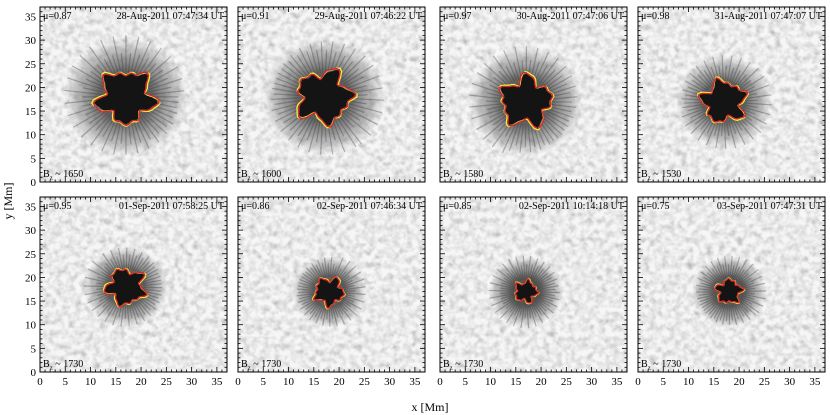 This screenshot has height=415, width=830. I want to click on date-label: 01-Sep-2011 07:58:25 UT, so click(171, 206).